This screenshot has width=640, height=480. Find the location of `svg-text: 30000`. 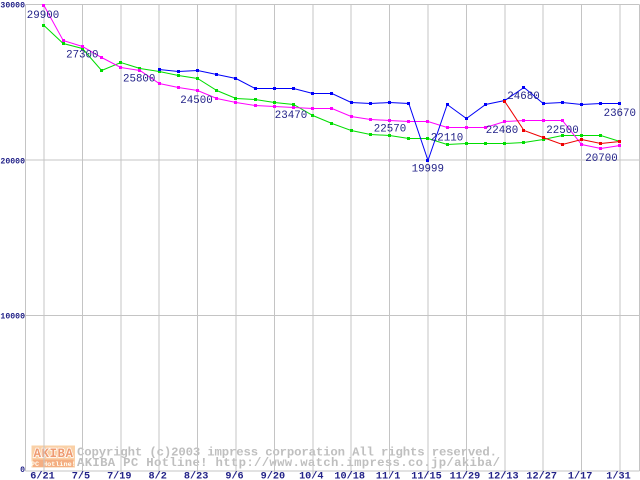

svg-text: 30000 is located at coordinates (12, 5).